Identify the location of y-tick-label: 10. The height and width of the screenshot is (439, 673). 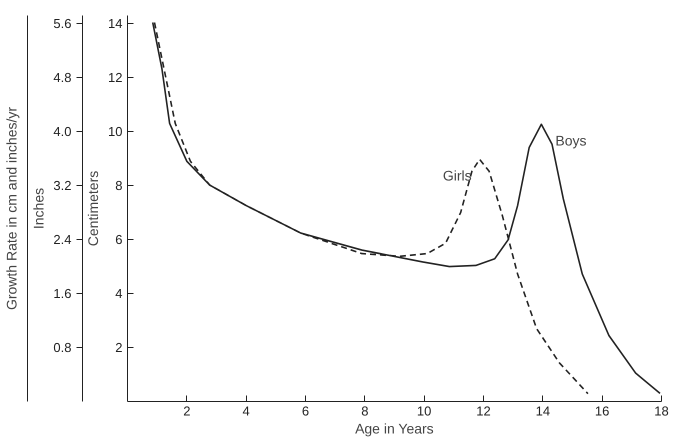
(115, 132).